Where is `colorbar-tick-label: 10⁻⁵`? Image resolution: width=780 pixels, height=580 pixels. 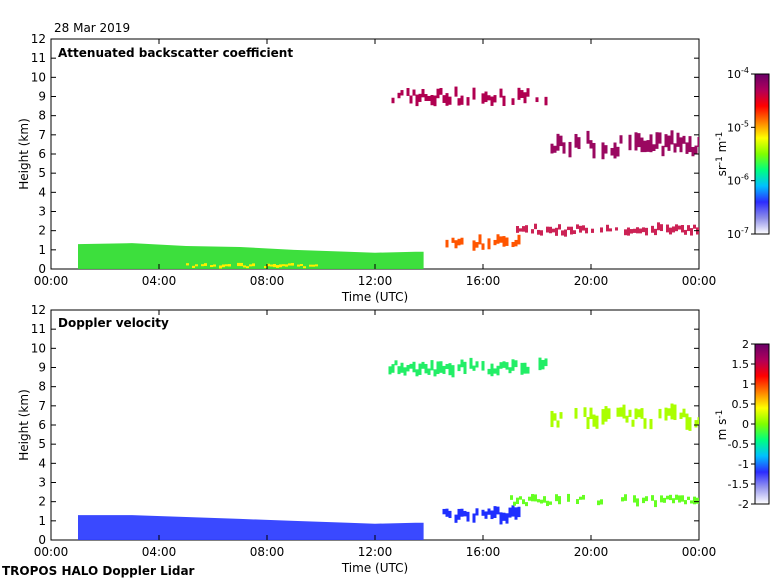 colorbar-tick-label: 10⁻⁵ is located at coordinates (738, 126).